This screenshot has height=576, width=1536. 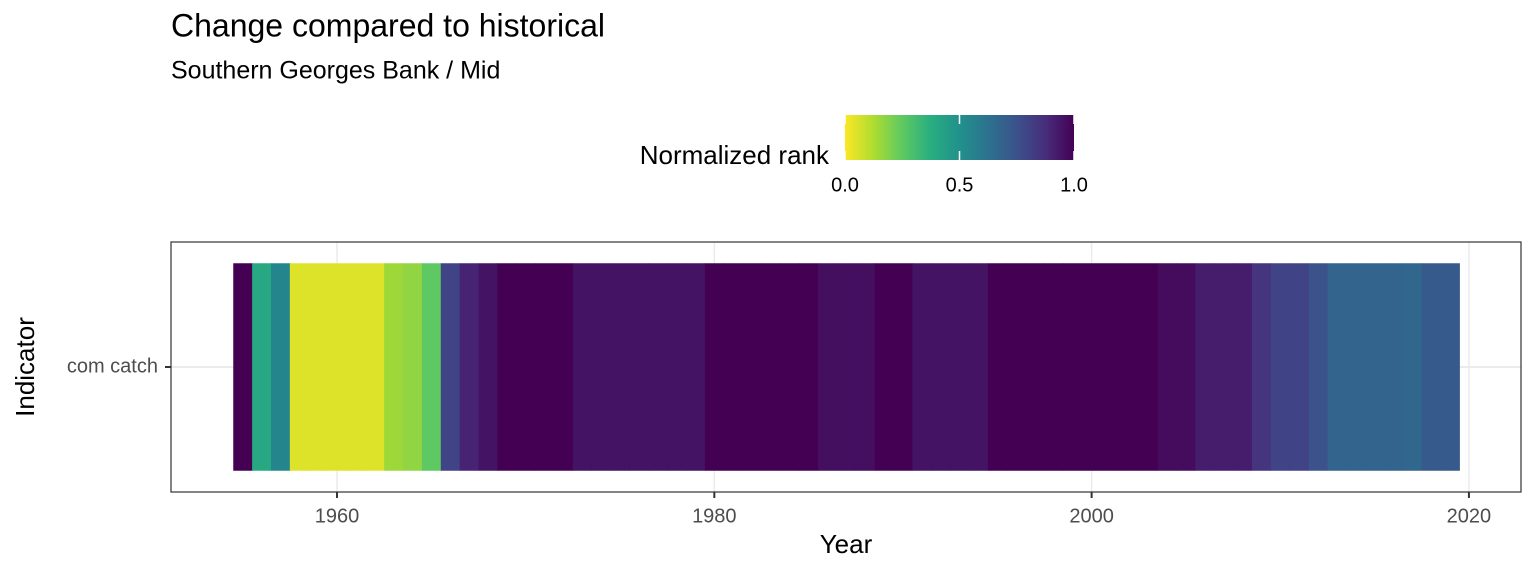 What do you see at coordinates (846, 544) in the screenshot?
I see `x-axis-label: Year` at bounding box center [846, 544].